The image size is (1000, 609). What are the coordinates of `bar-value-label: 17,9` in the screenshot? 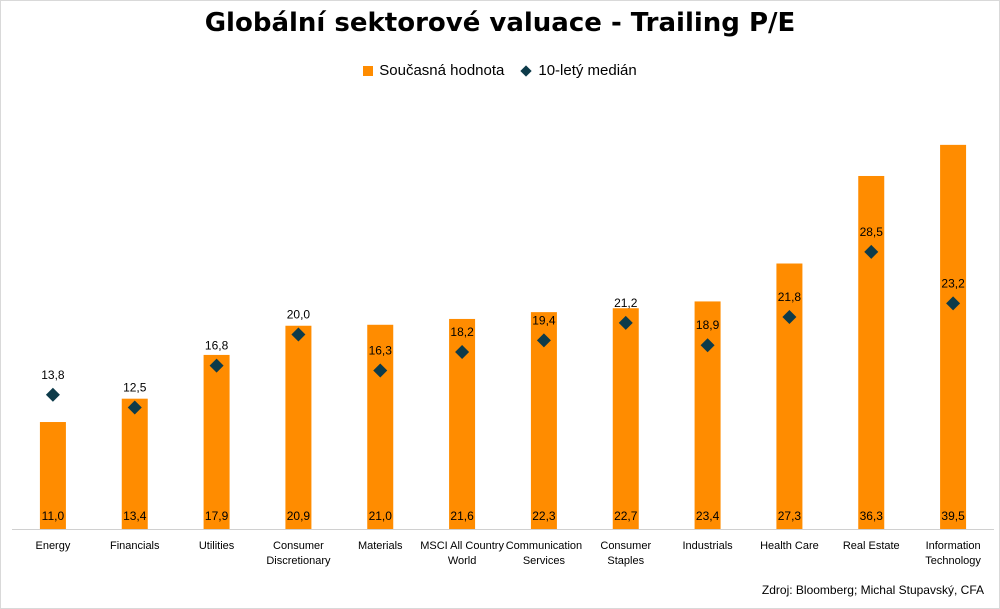 It's located at (217, 516).